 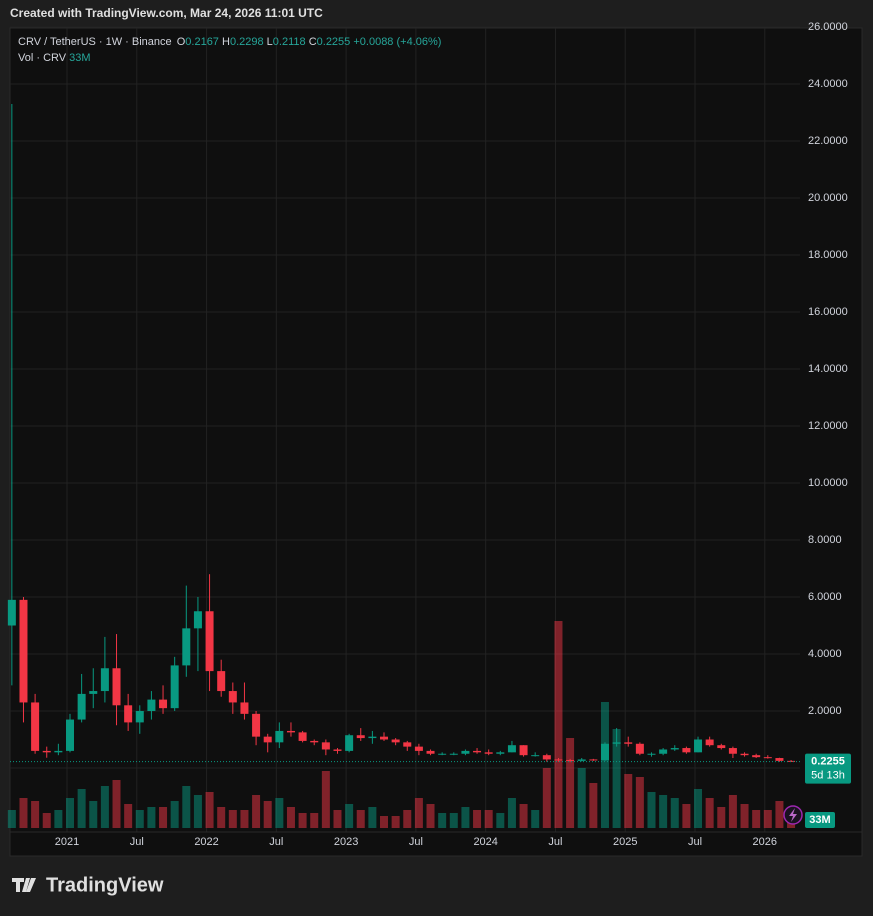 I want to click on brand-name: TradingView, so click(x=105, y=885).